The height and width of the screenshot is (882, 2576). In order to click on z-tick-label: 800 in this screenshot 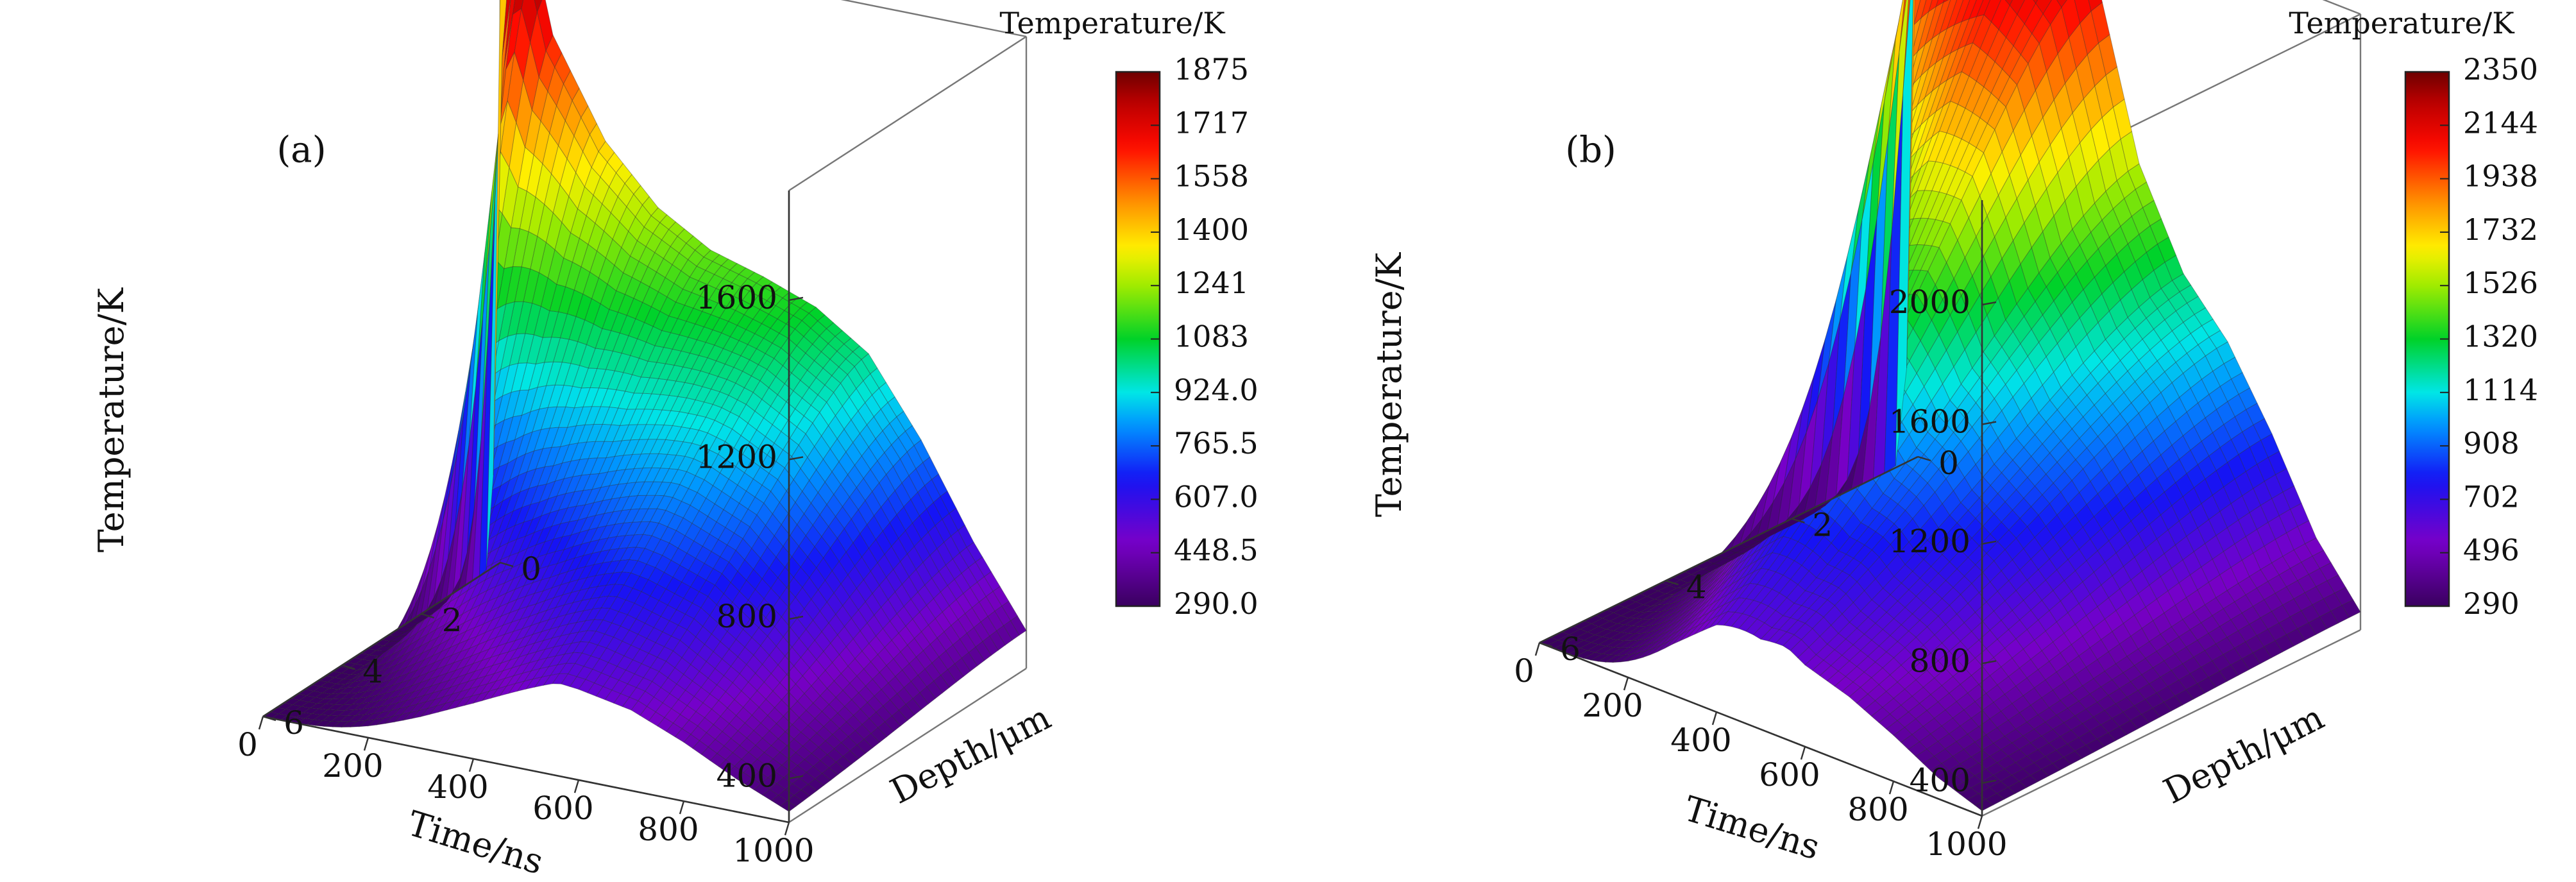, I will do `click(1940, 660)`.